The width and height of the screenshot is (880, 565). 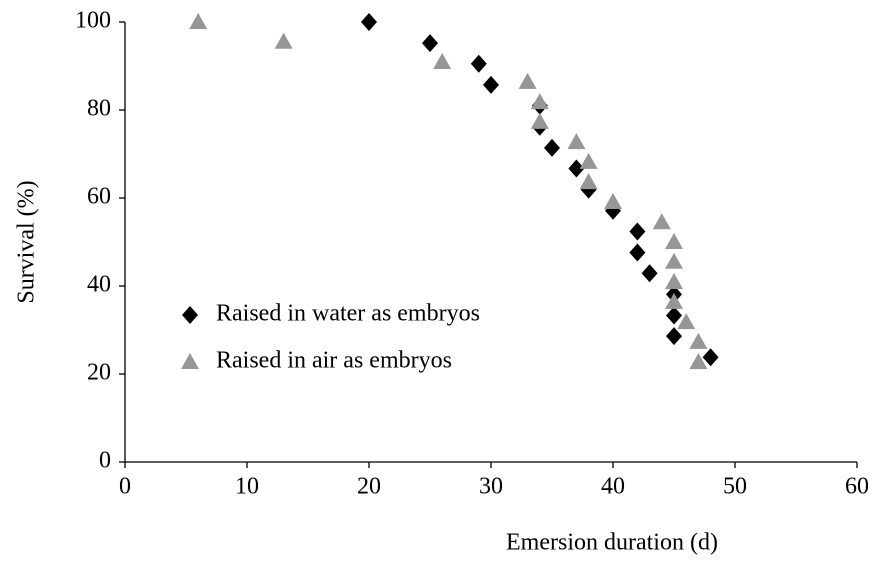 I want to click on x-tick-label: 20, so click(x=369, y=487).